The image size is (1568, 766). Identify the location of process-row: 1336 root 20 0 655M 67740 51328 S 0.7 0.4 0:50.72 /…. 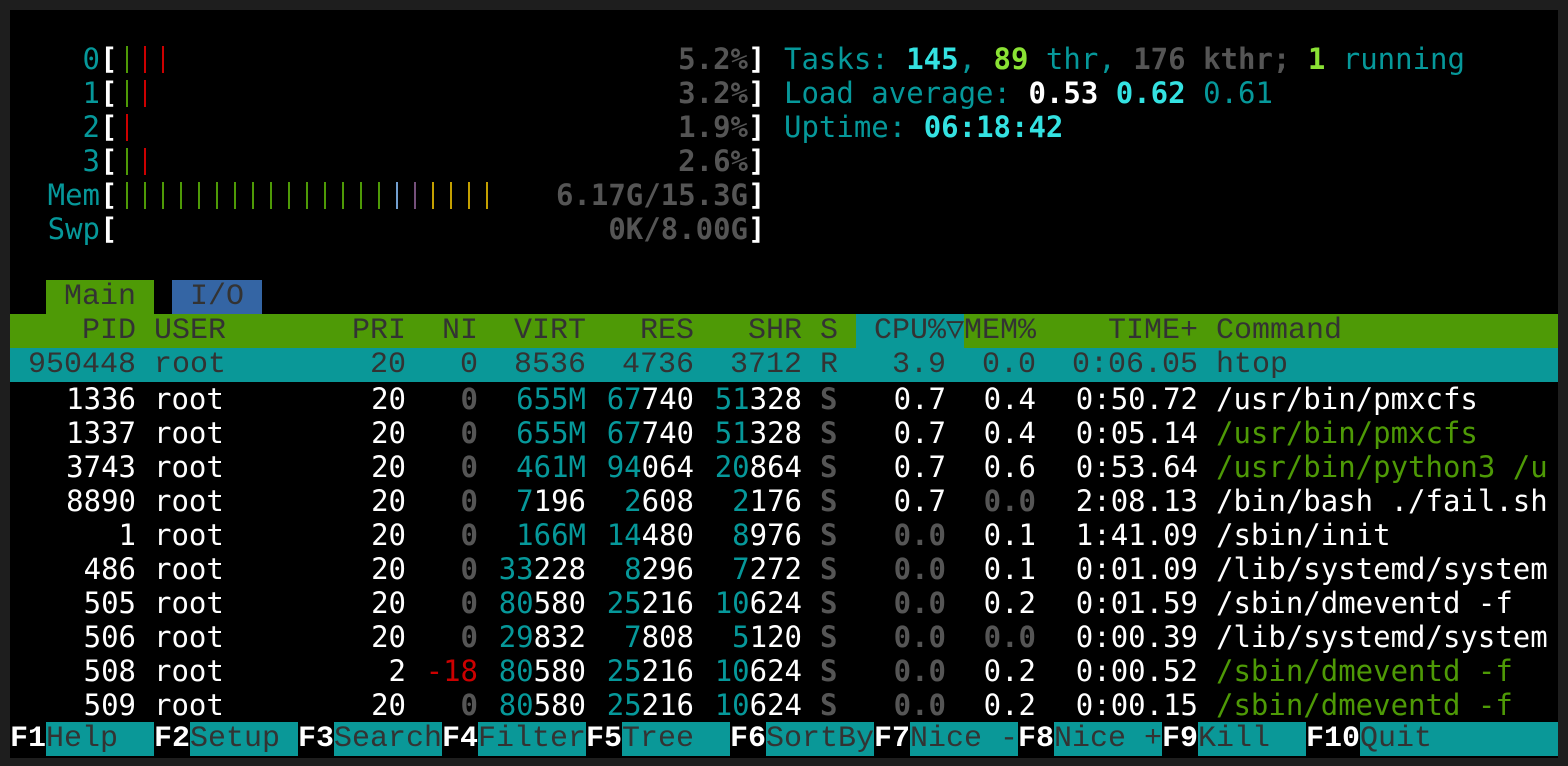
(784, 399).